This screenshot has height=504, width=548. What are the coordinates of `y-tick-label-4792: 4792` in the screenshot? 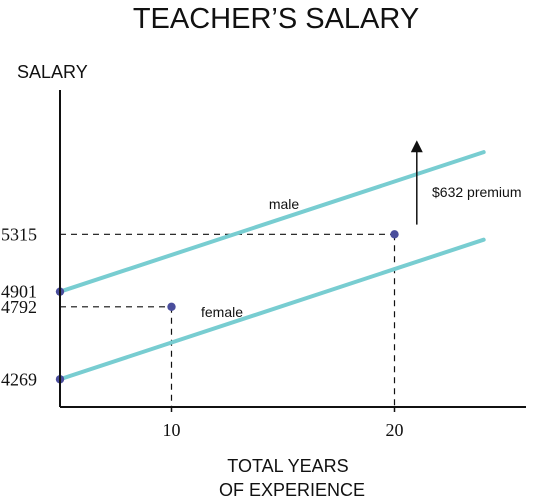 It's located at (19, 307).